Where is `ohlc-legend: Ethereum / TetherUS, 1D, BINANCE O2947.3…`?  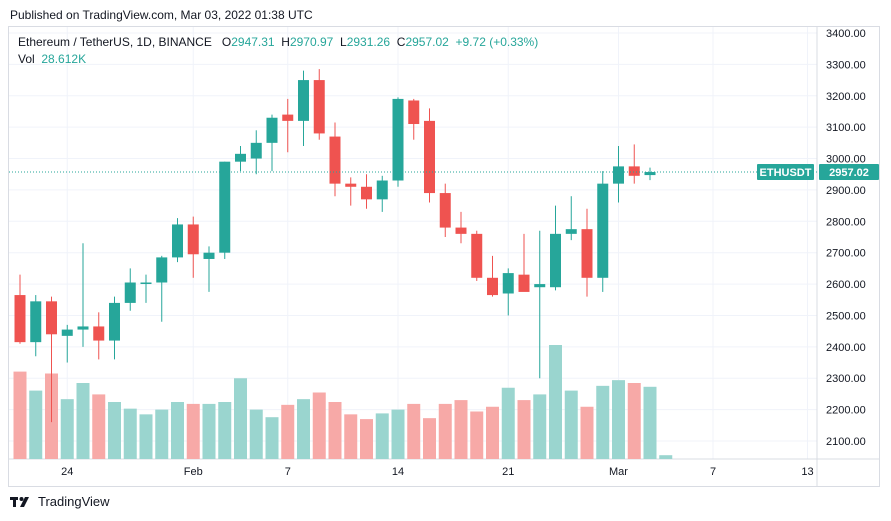
ohlc-legend: Ethereum / TetherUS, 1D, BINANCE O2947.3… is located at coordinates (278, 42).